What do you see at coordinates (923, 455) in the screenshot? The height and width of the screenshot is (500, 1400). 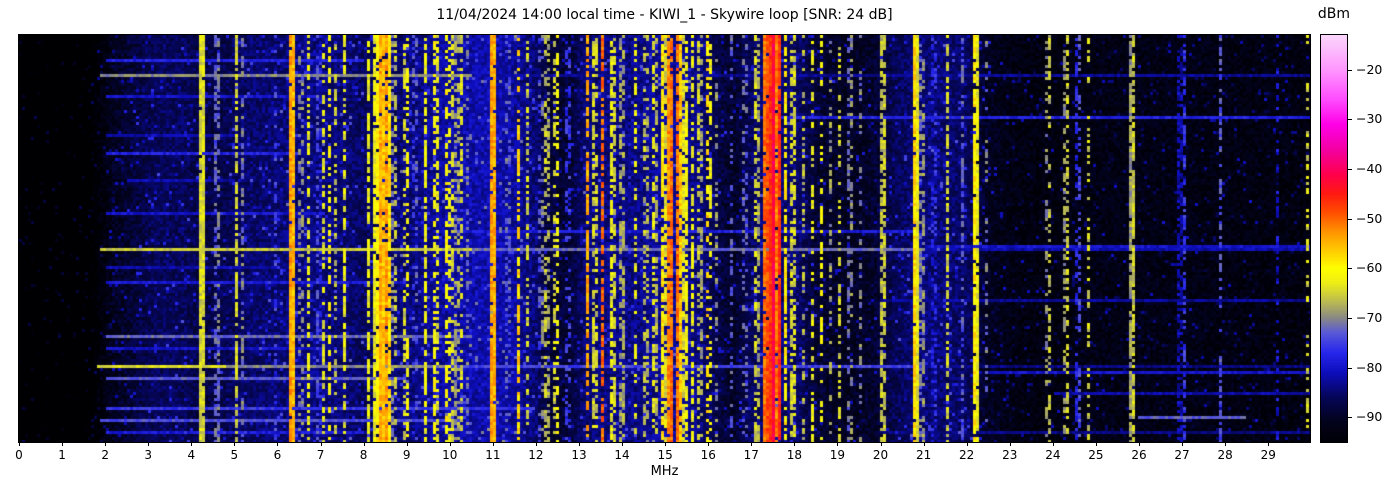 I see `x-tick-label: 21` at bounding box center [923, 455].